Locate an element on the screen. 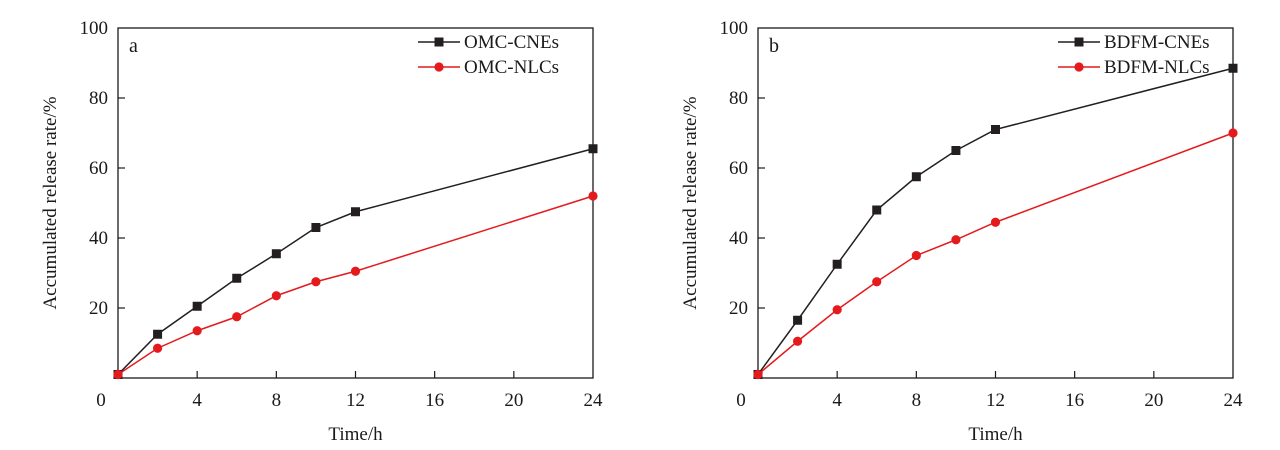  series-line is located at coordinates (355, 285).